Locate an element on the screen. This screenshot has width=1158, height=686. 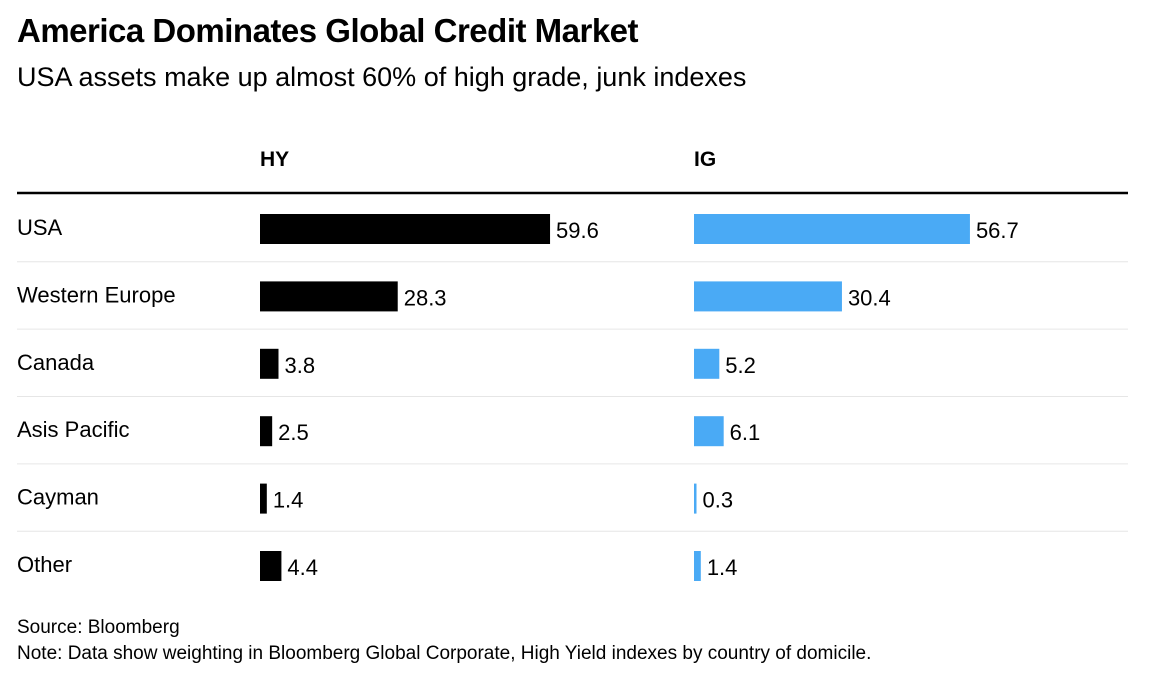
value-label-hy: 3.8 is located at coordinates (299, 365).